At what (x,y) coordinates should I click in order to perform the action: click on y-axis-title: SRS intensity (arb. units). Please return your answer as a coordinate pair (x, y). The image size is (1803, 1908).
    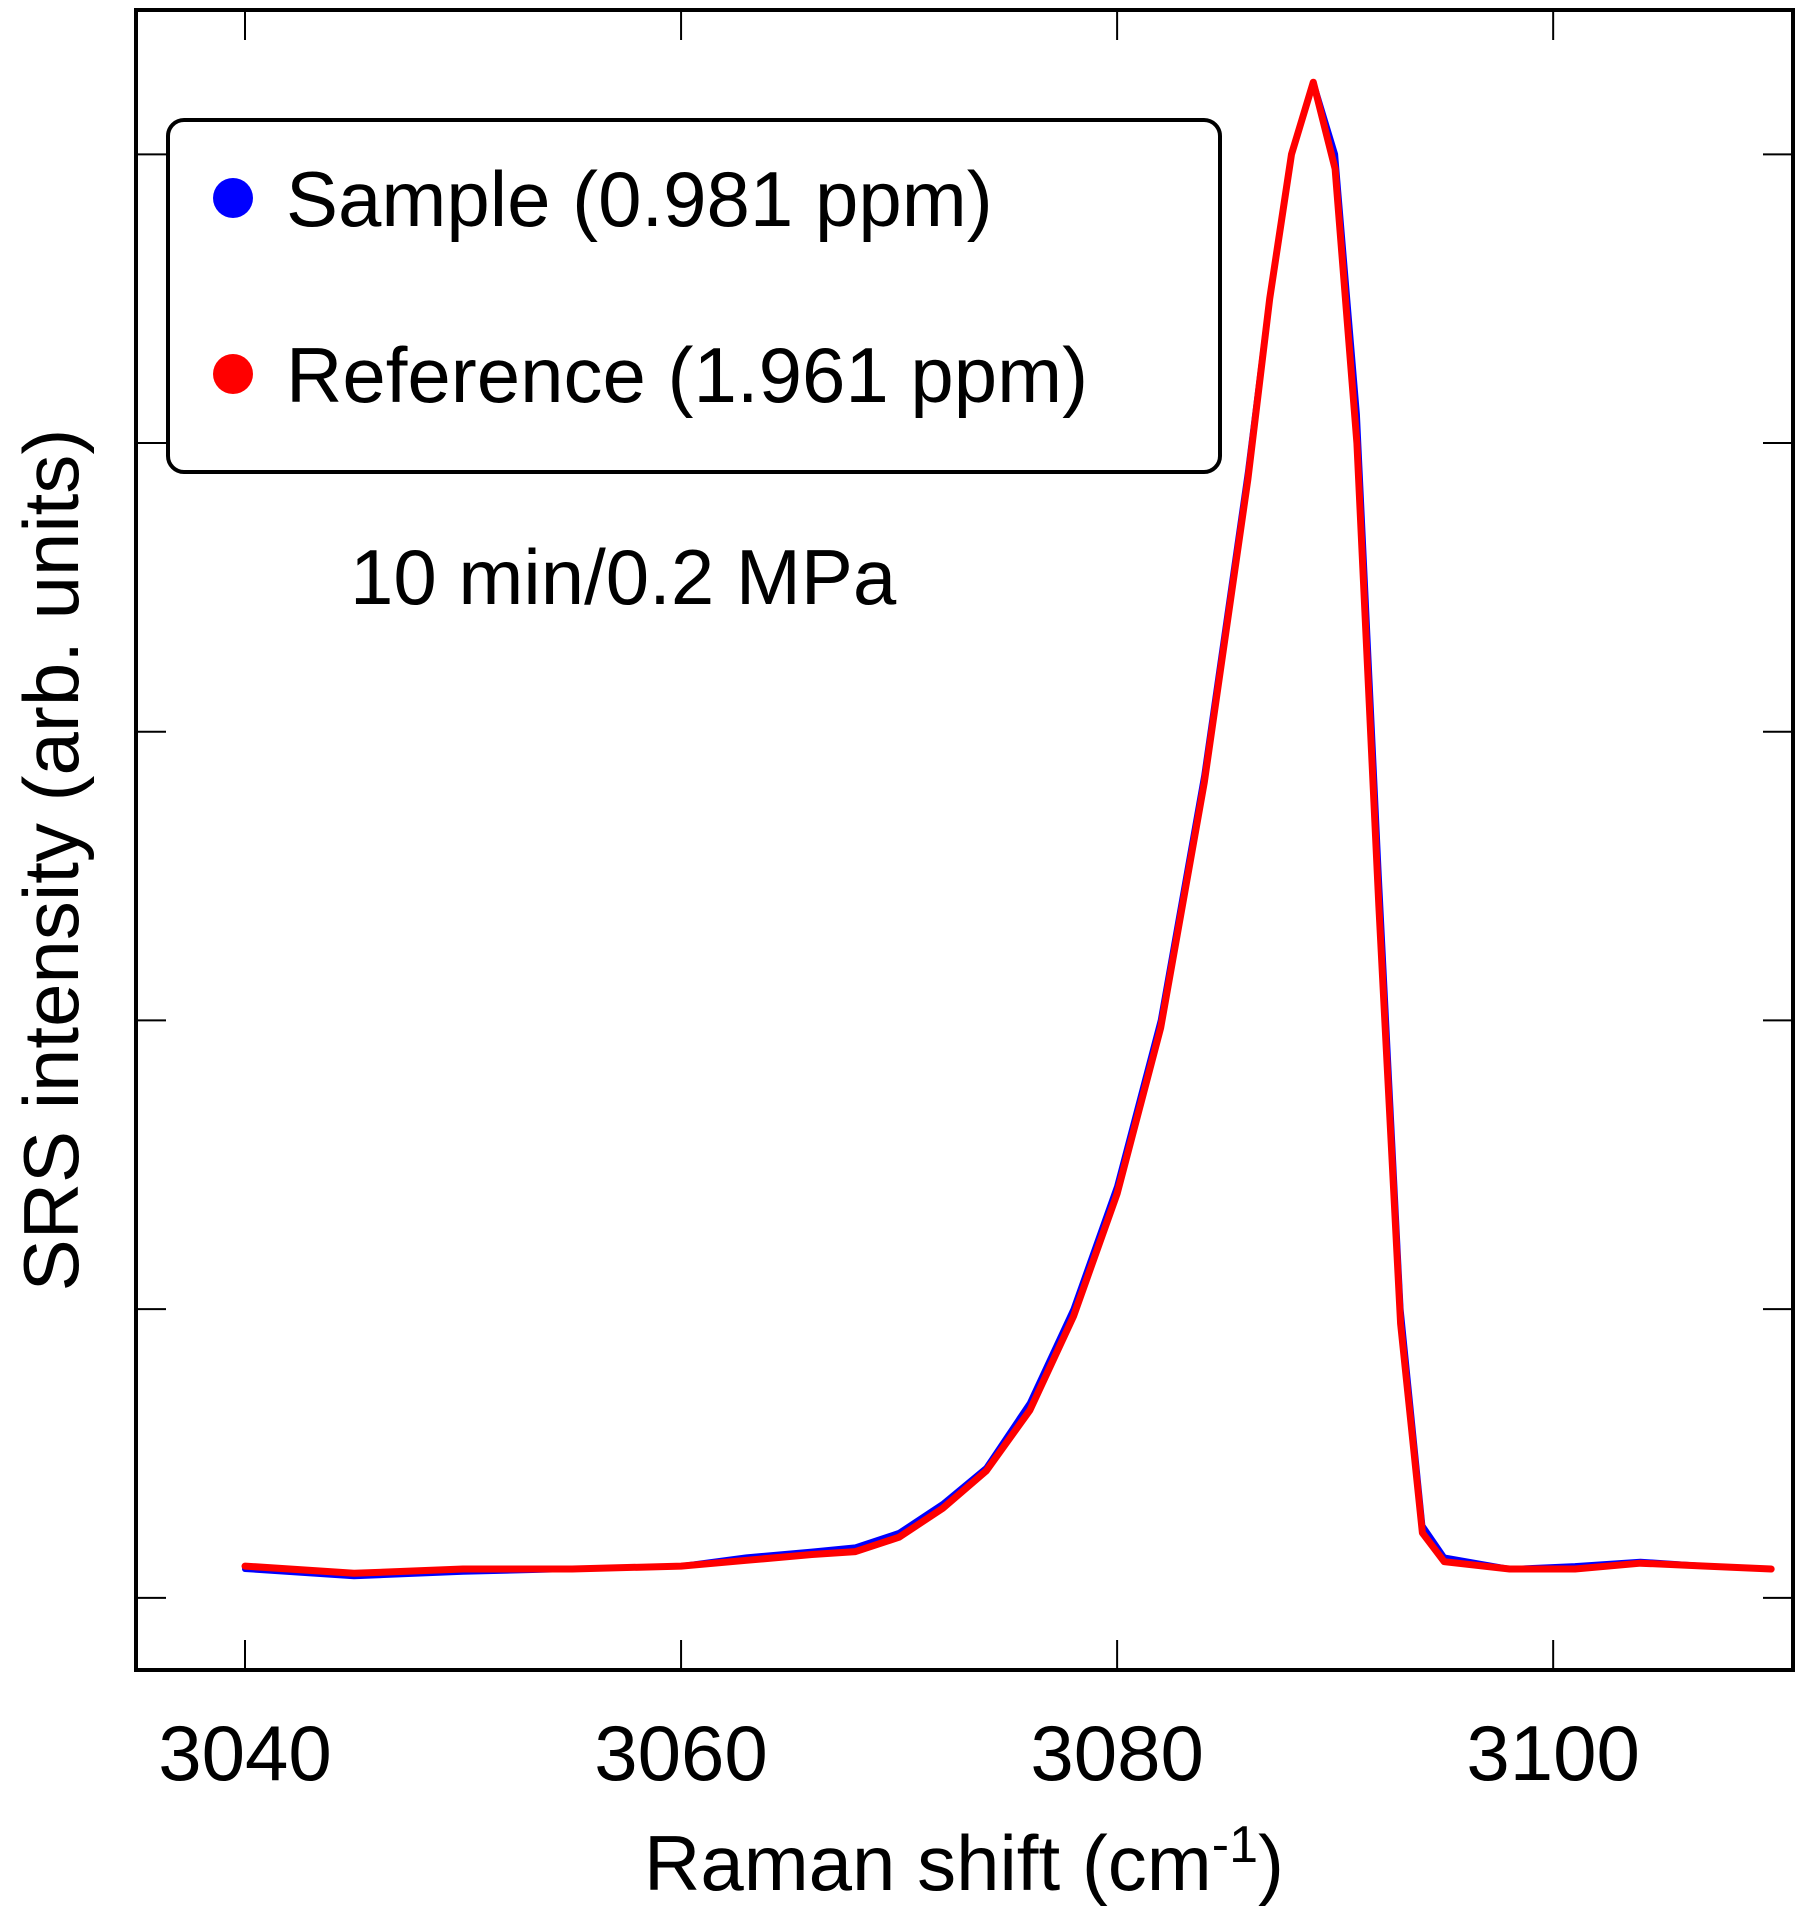
    Looking at the image, I should click on (51, 860).